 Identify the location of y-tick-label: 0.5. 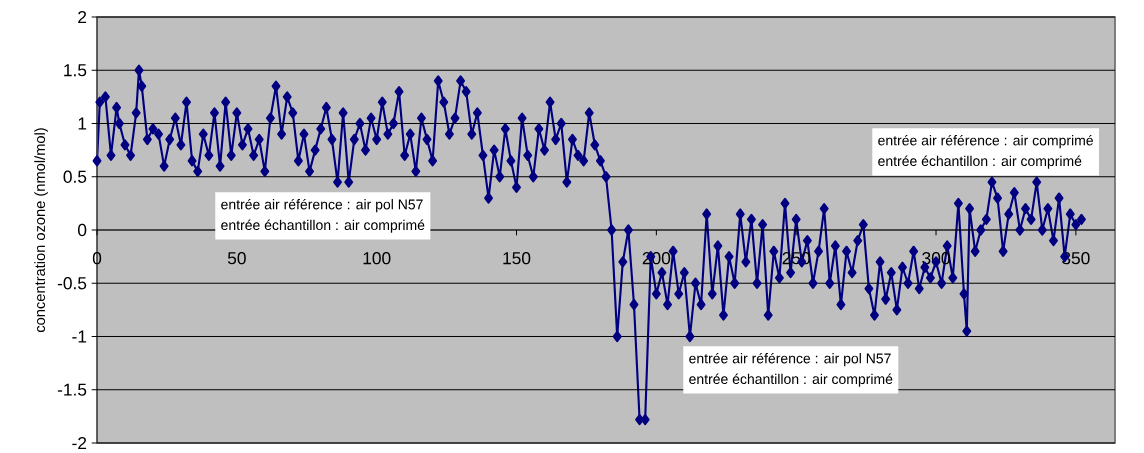
(75, 176).